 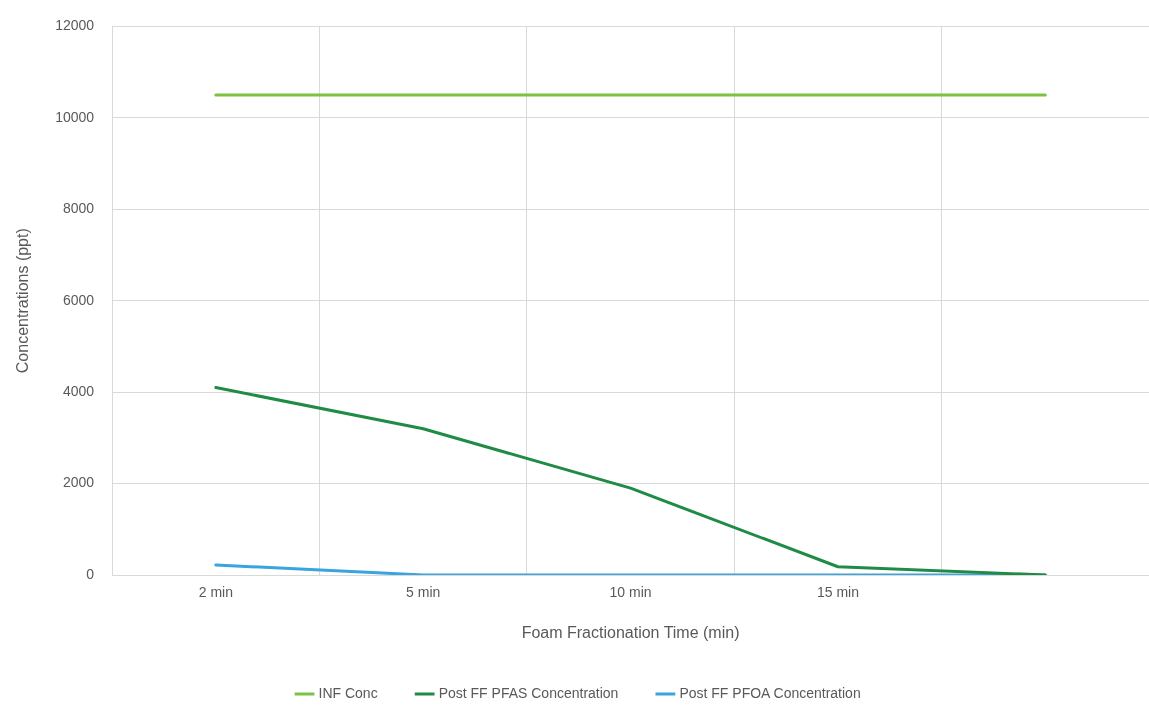 I want to click on y-tick-label: 12000, so click(x=75, y=25).